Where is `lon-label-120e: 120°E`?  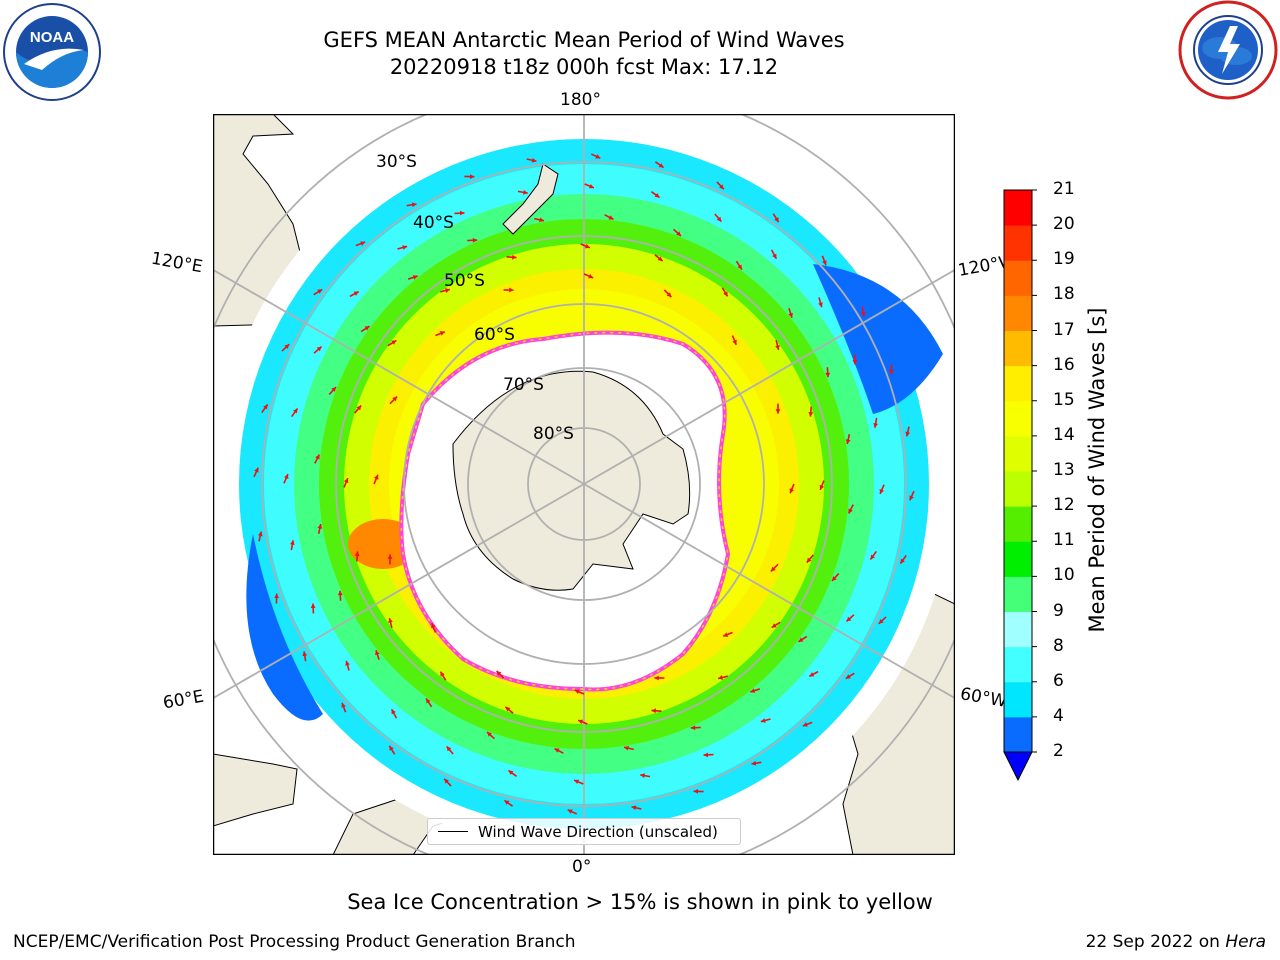 lon-label-120e: 120°E is located at coordinates (177, 263).